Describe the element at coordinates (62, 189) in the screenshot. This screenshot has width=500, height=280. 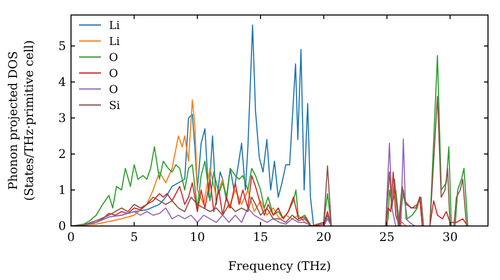
I see `y-tick-label: 1` at that location.